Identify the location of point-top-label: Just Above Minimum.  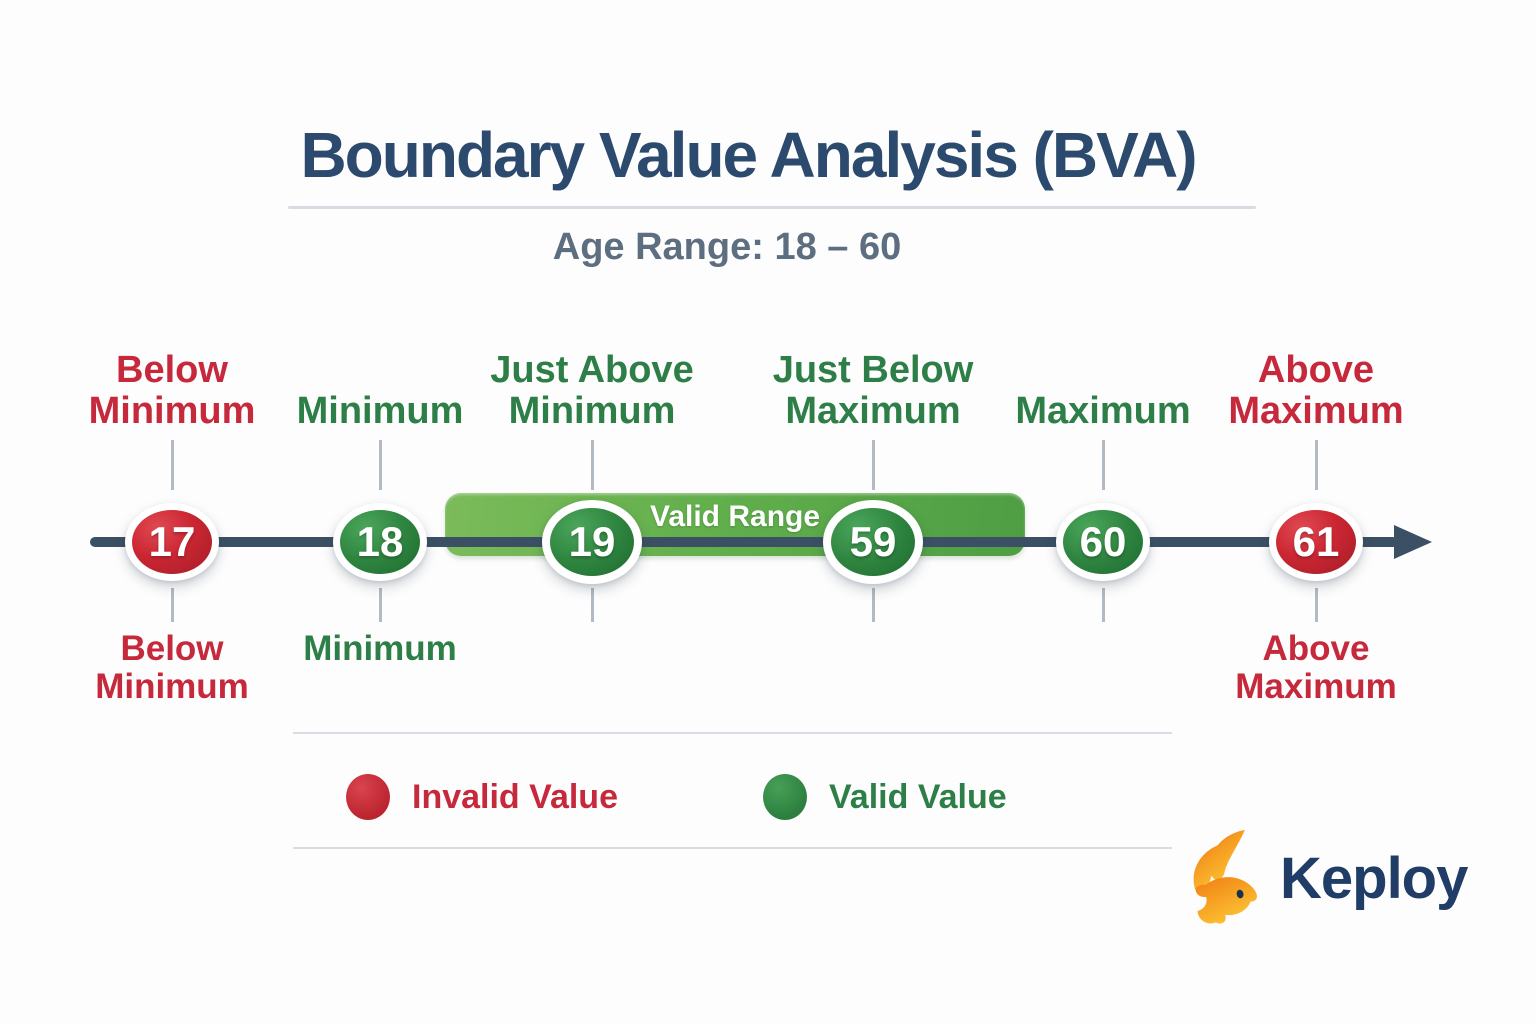
(592, 390).